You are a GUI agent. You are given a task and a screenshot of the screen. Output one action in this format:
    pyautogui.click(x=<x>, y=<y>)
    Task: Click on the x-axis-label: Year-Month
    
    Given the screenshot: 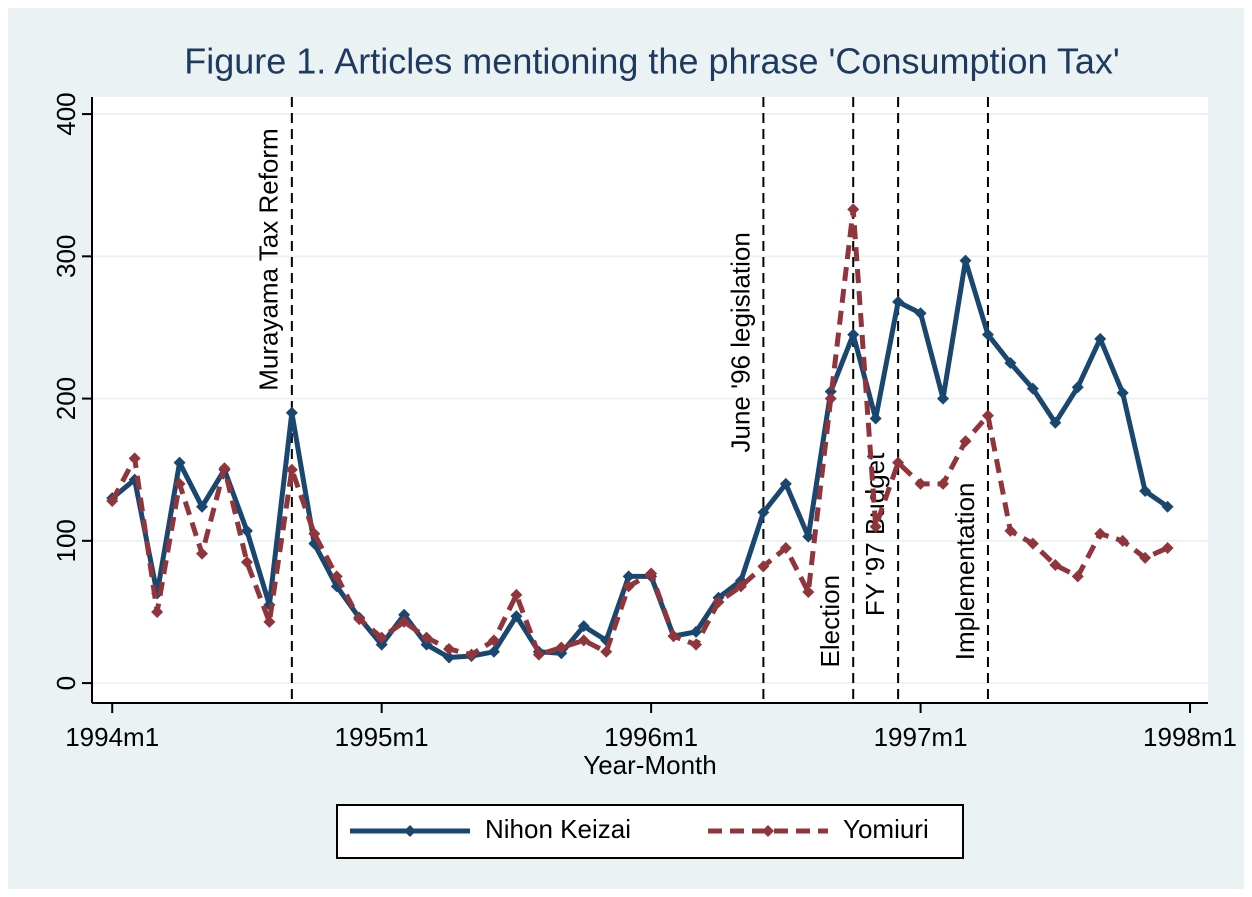 What is the action you would take?
    pyautogui.click(x=649, y=765)
    